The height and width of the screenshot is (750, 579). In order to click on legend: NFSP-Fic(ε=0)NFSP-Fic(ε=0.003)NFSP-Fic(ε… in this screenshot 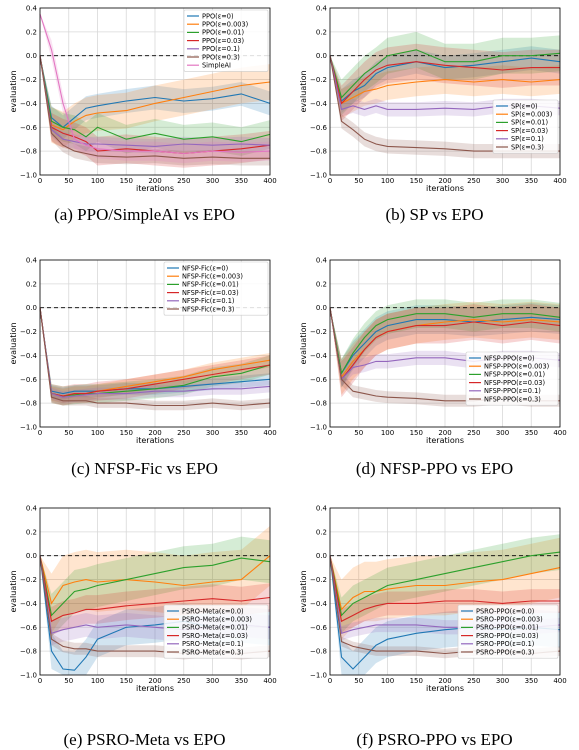, I will do `click(216, 288)`.